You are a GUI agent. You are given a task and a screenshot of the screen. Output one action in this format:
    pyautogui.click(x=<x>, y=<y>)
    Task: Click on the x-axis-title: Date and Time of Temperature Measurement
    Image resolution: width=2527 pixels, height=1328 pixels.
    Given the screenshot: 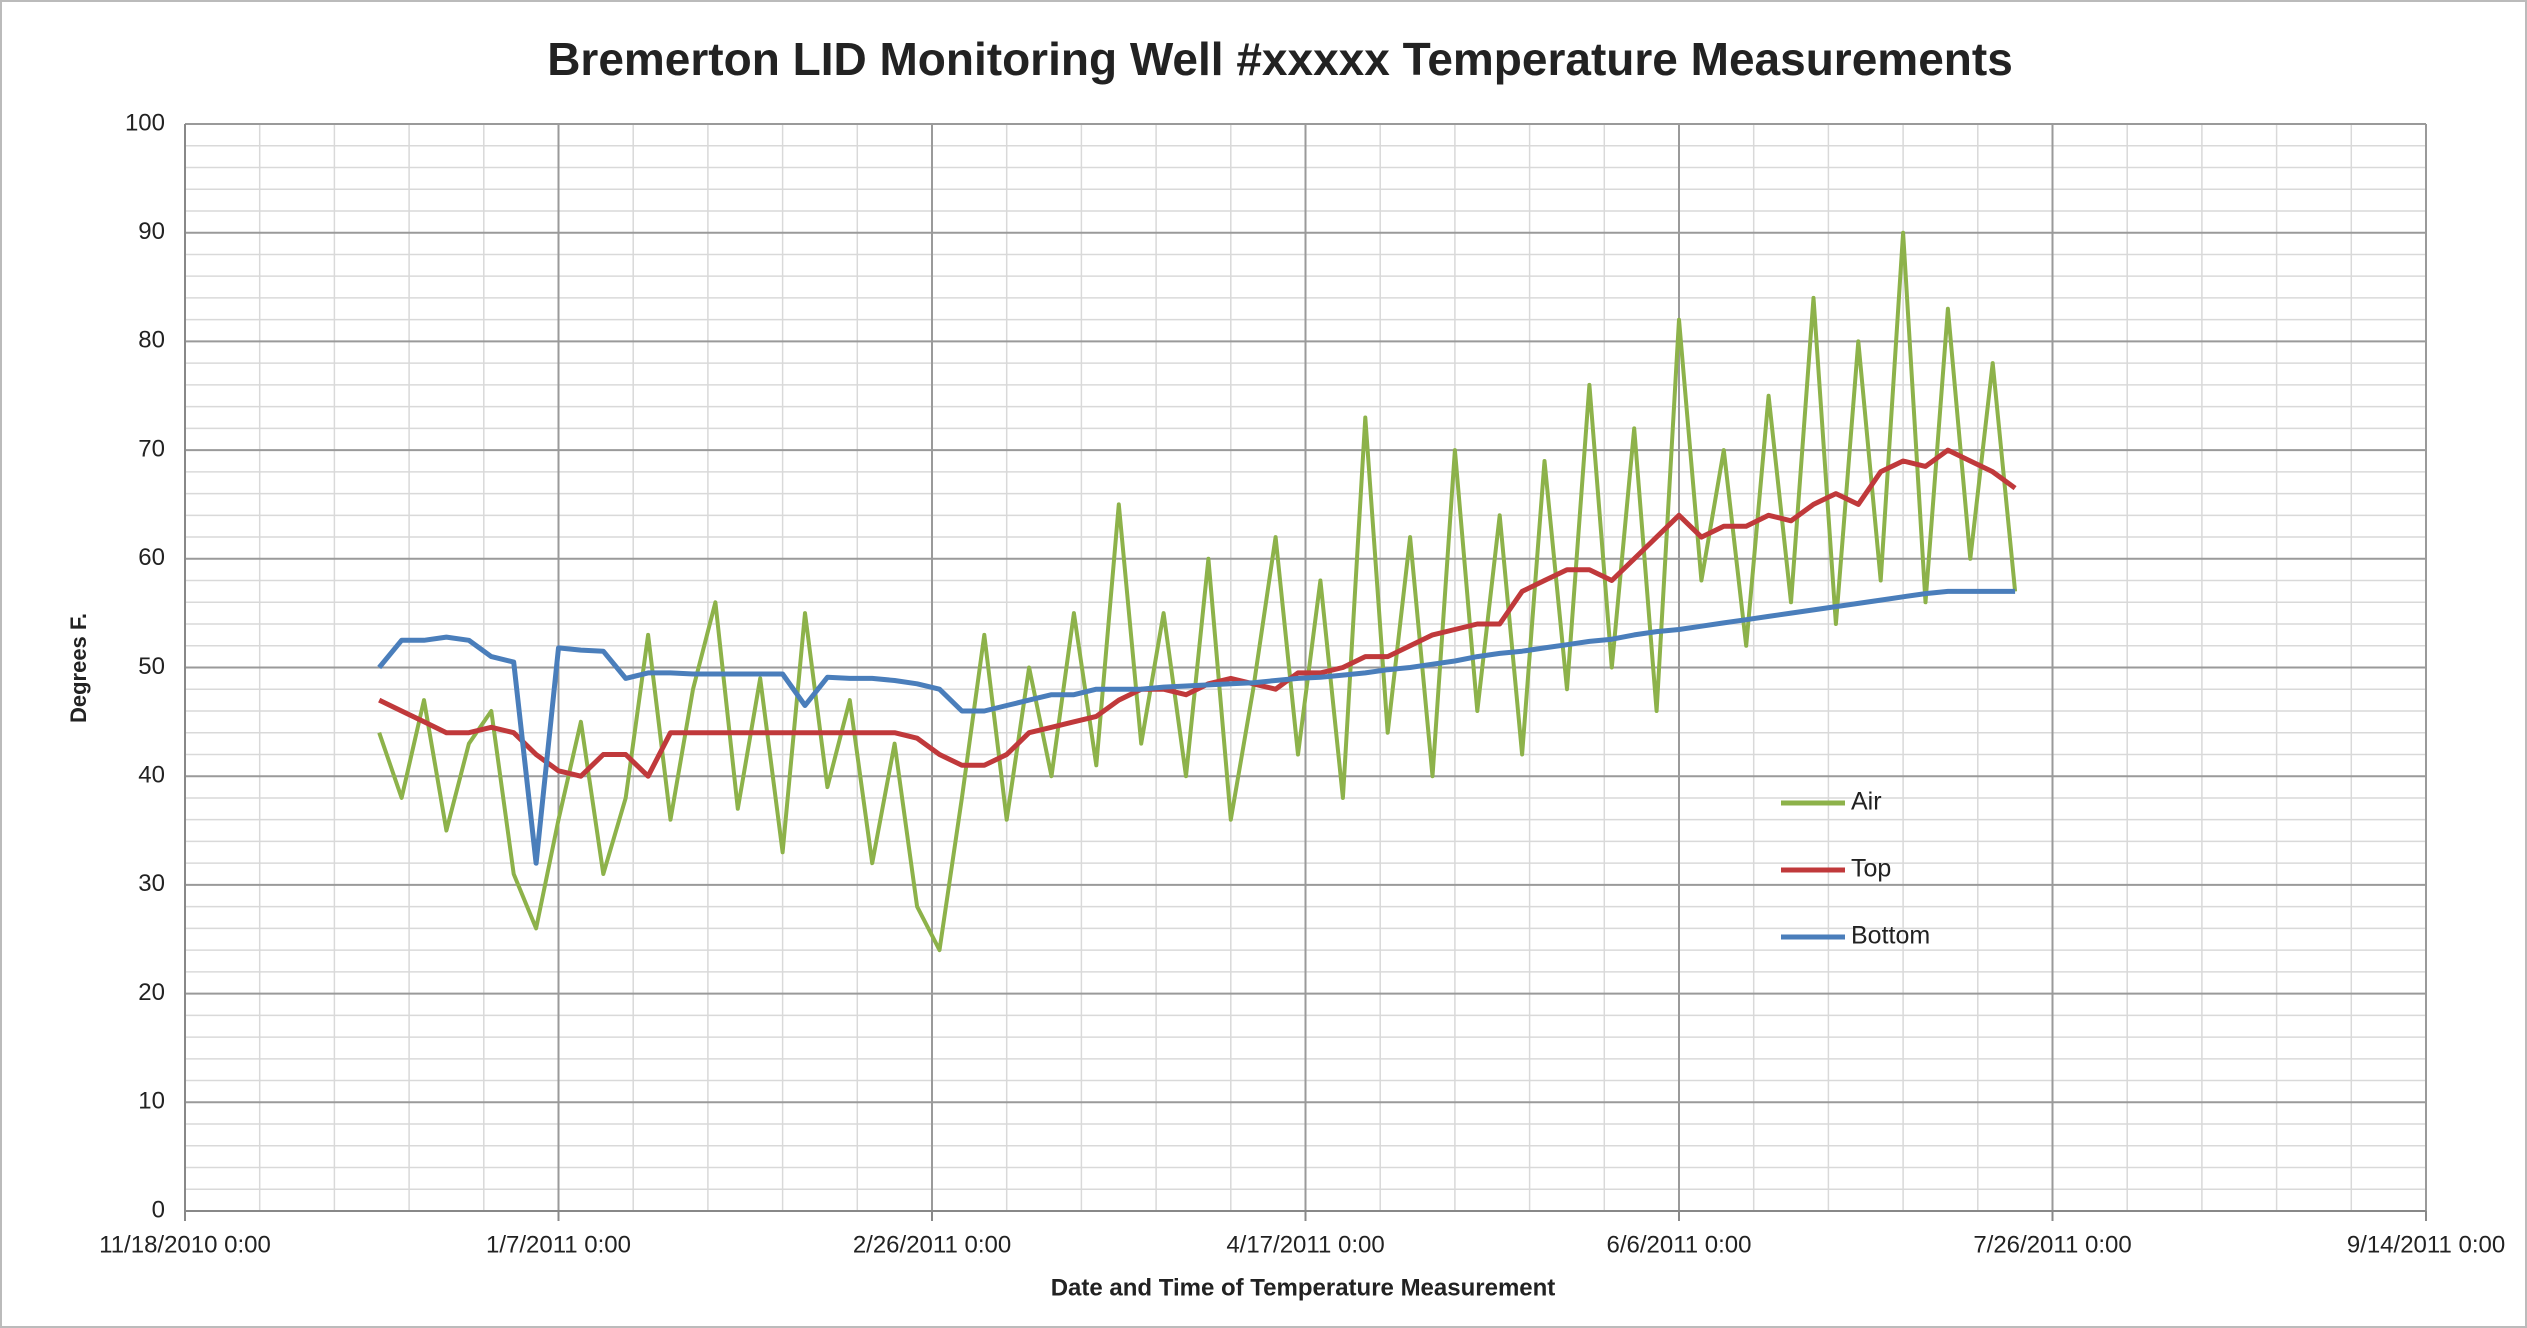 What is the action you would take?
    pyautogui.click(x=1303, y=1287)
    